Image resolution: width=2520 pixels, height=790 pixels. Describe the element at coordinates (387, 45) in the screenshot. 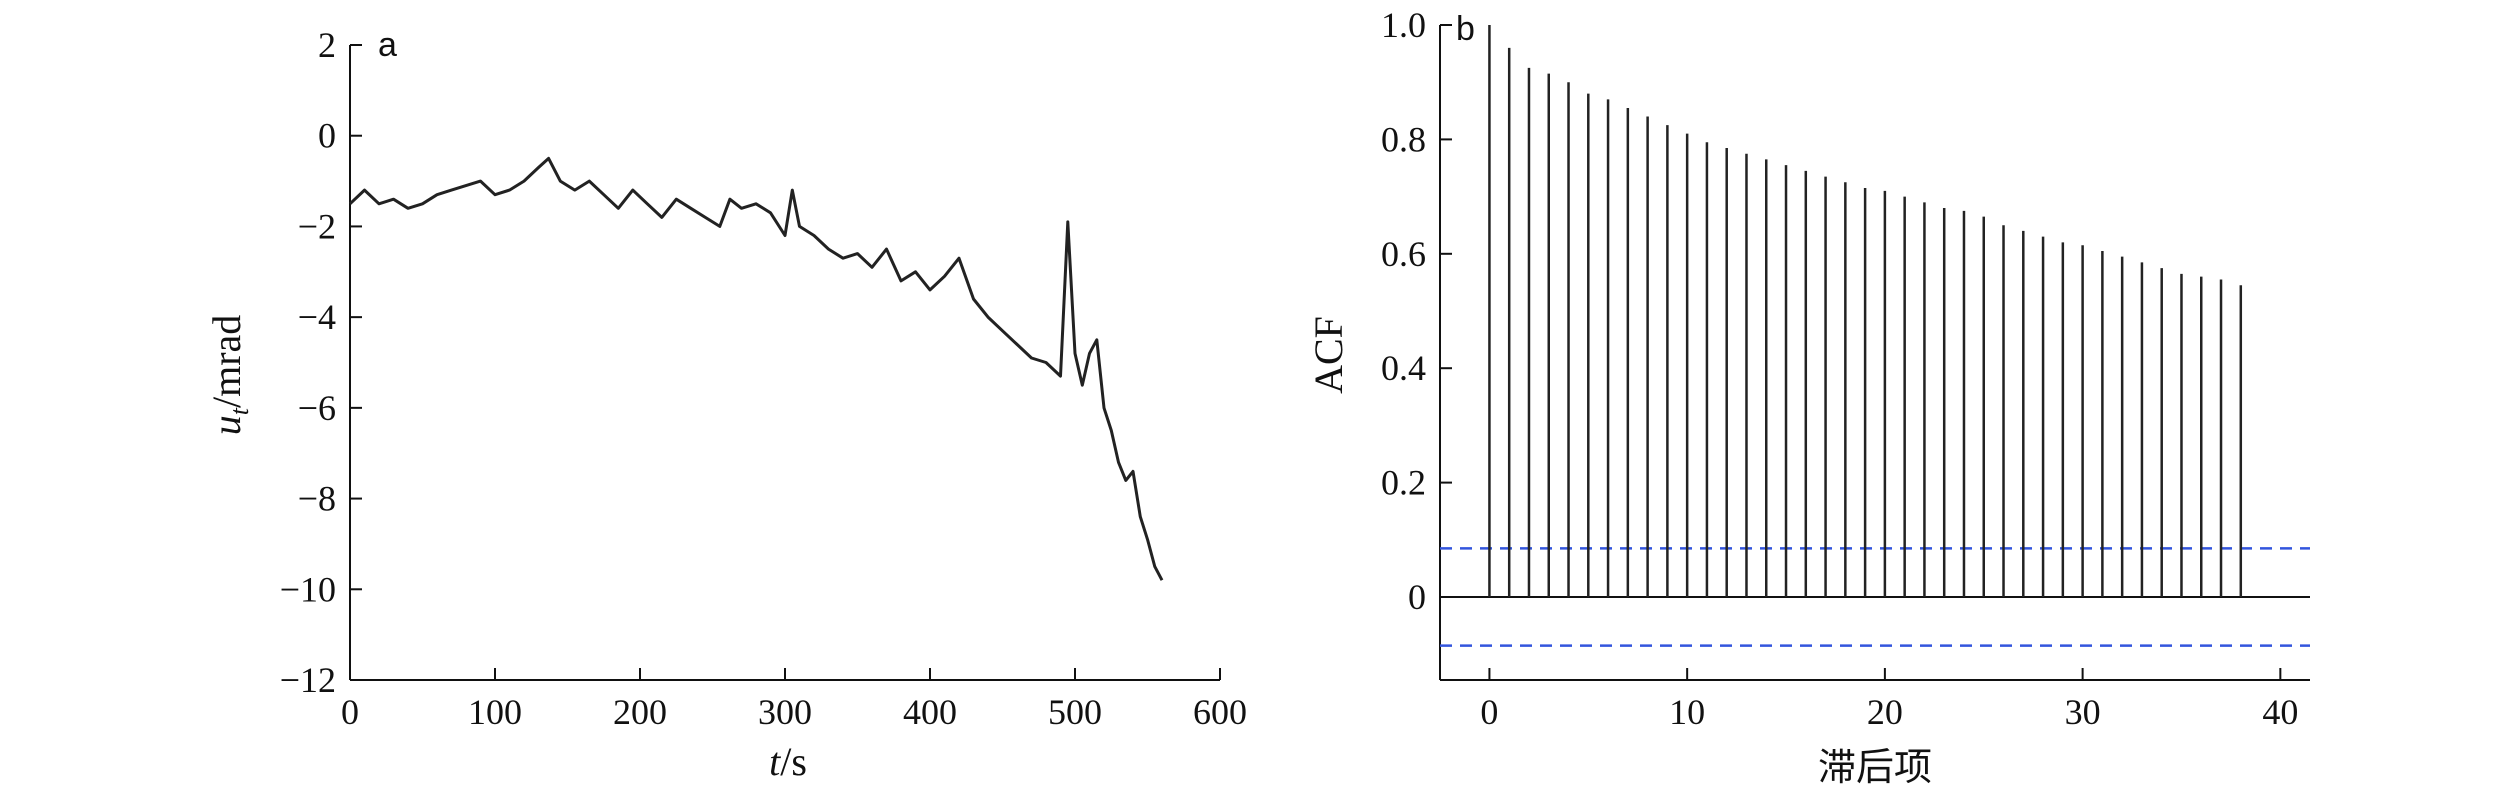

I see `panel-a-label: a` at that location.